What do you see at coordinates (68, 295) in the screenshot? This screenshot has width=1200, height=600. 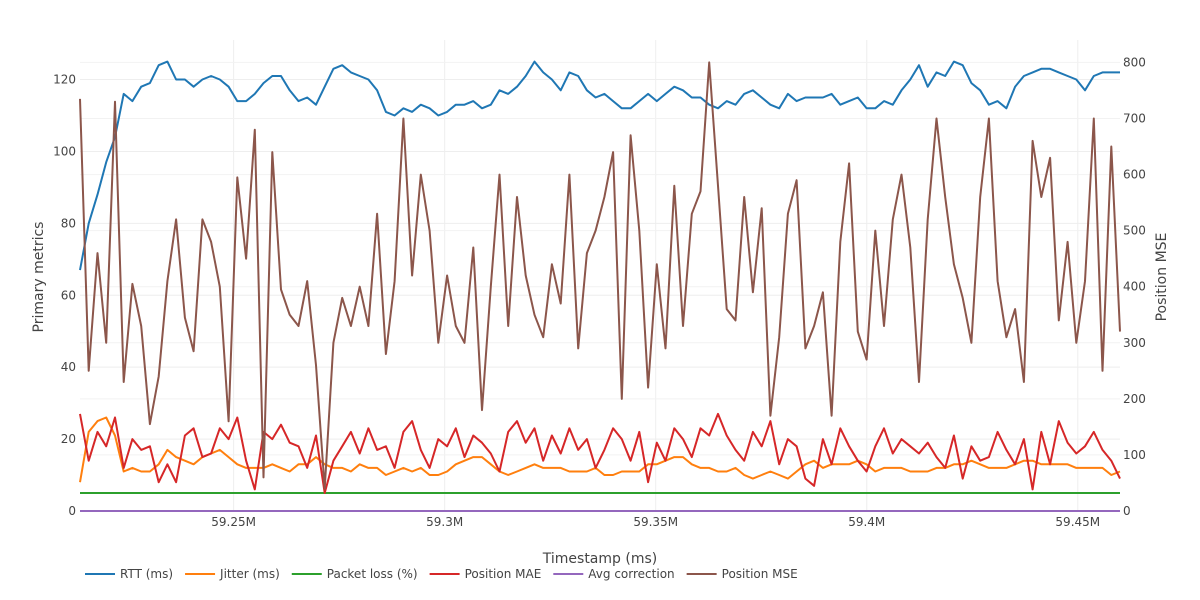 I see `y-tick-label: 60` at bounding box center [68, 295].